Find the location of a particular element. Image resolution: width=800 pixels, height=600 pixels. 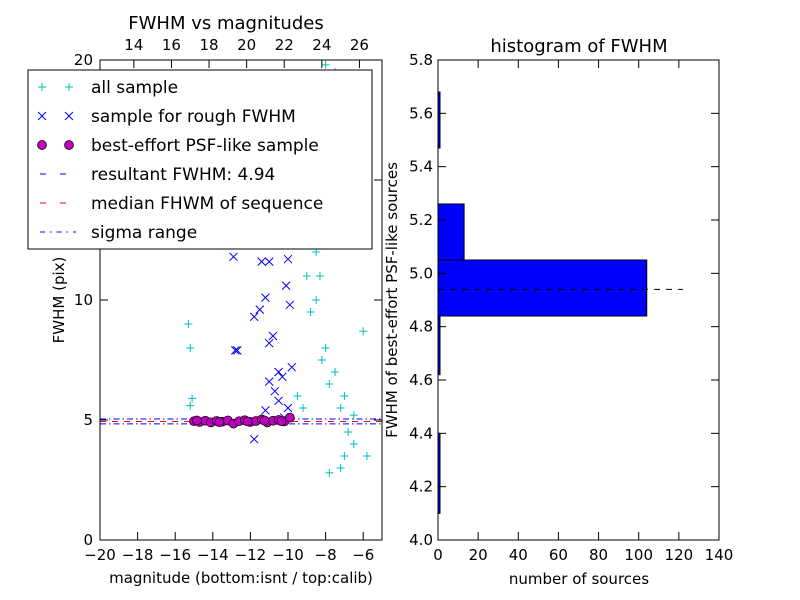

top-x-tick-label: 18 is located at coordinates (208, 45).